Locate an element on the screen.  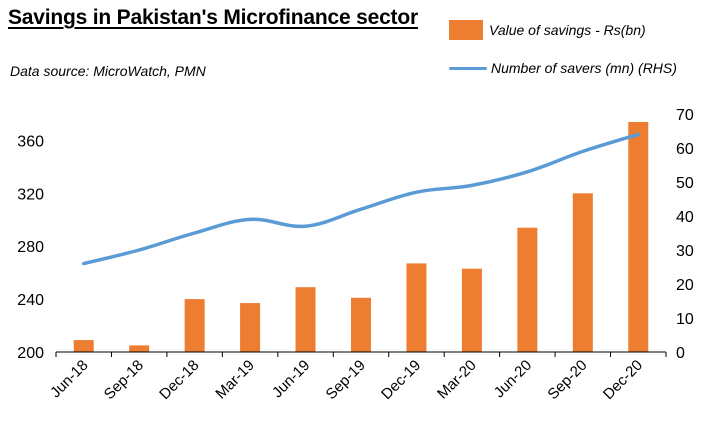
y-left-tick-label: 200 is located at coordinates (30, 353).